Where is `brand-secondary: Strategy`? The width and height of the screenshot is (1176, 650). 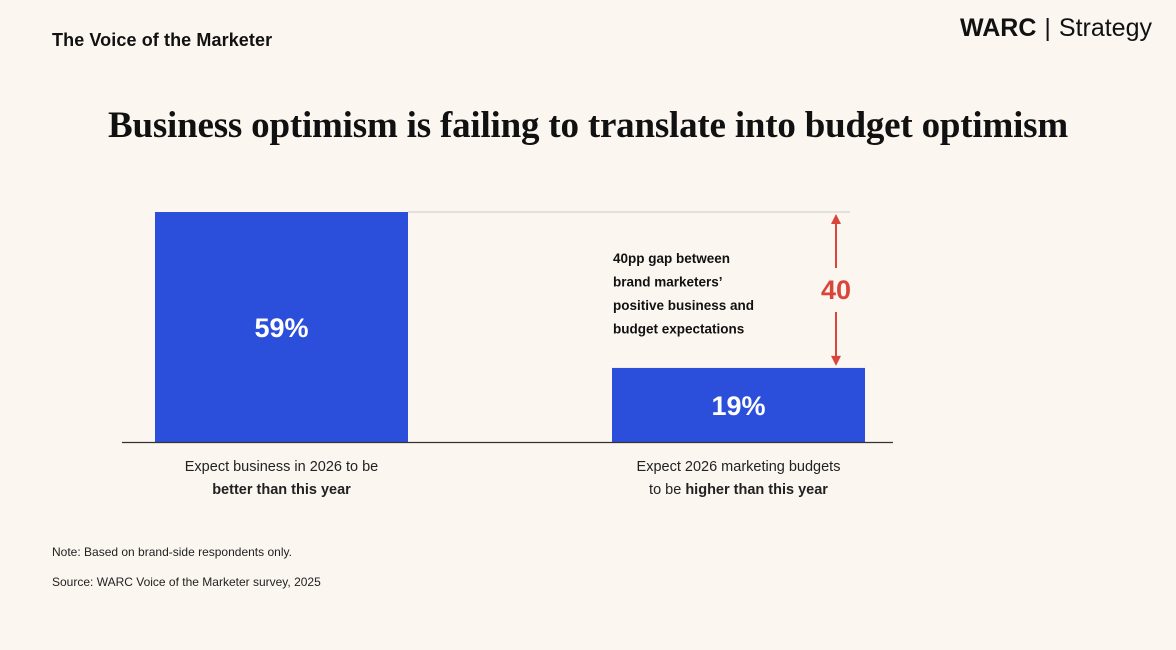
brand-secondary: Strategy is located at coordinates (1105, 28).